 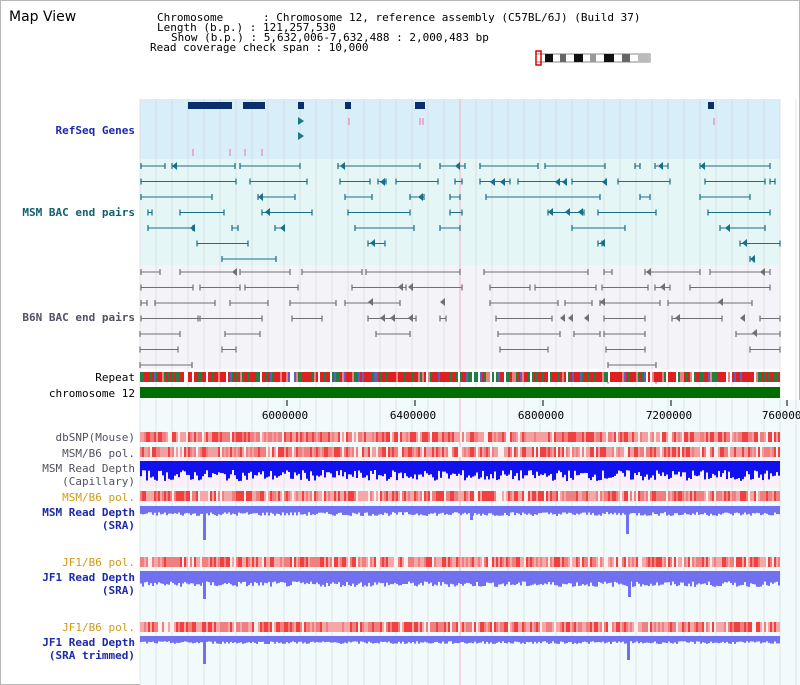 I want to click on chromosome-ideogram, so click(x=593, y=58).